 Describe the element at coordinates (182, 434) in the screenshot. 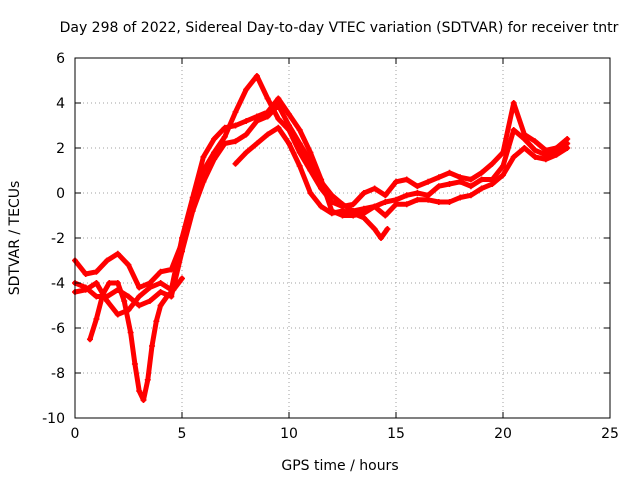

I see `x-tick-label: 5` at that location.